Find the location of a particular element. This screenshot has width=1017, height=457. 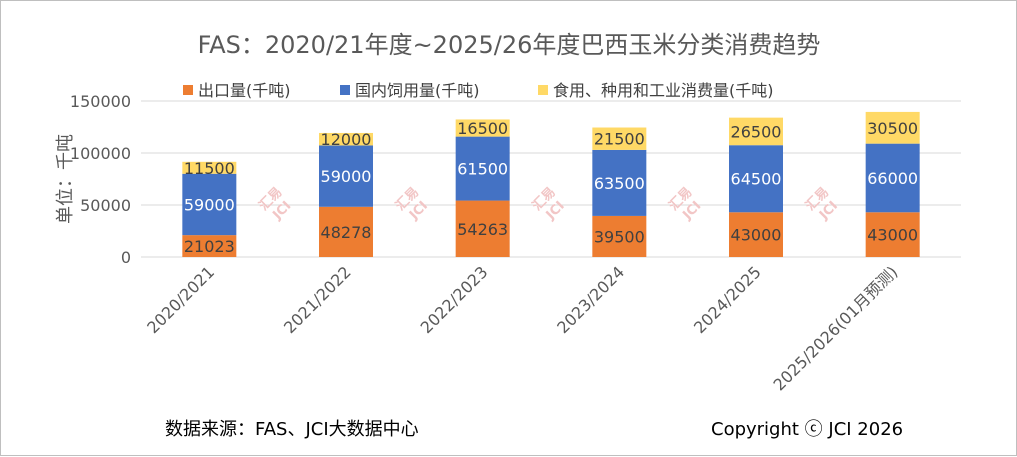

legend: 出口量(千吨) 国内饲用量(千吨) 食用、种用和工业消费量(千吨) is located at coordinates (478, 90).